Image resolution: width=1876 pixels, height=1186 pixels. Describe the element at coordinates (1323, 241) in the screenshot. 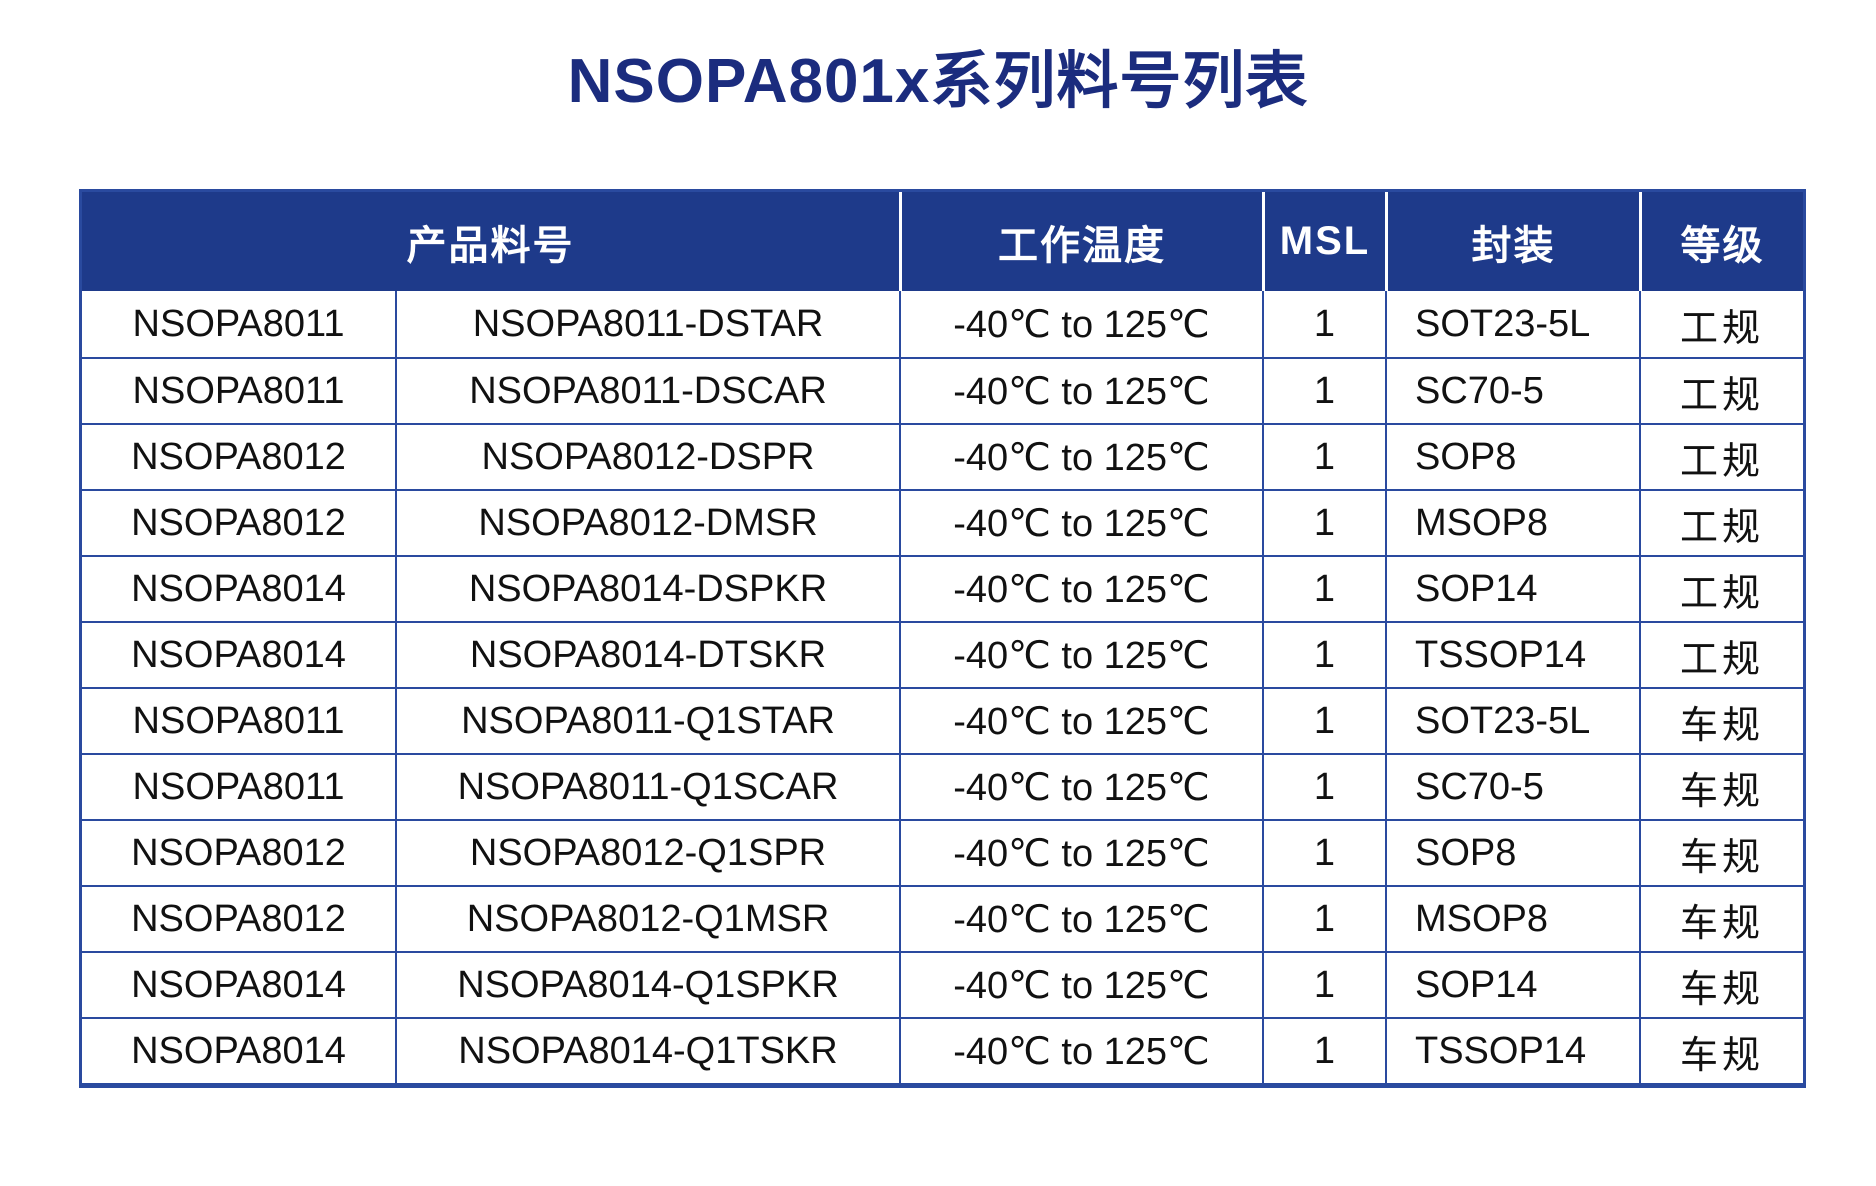

I see `header-msl: MSL` at that location.